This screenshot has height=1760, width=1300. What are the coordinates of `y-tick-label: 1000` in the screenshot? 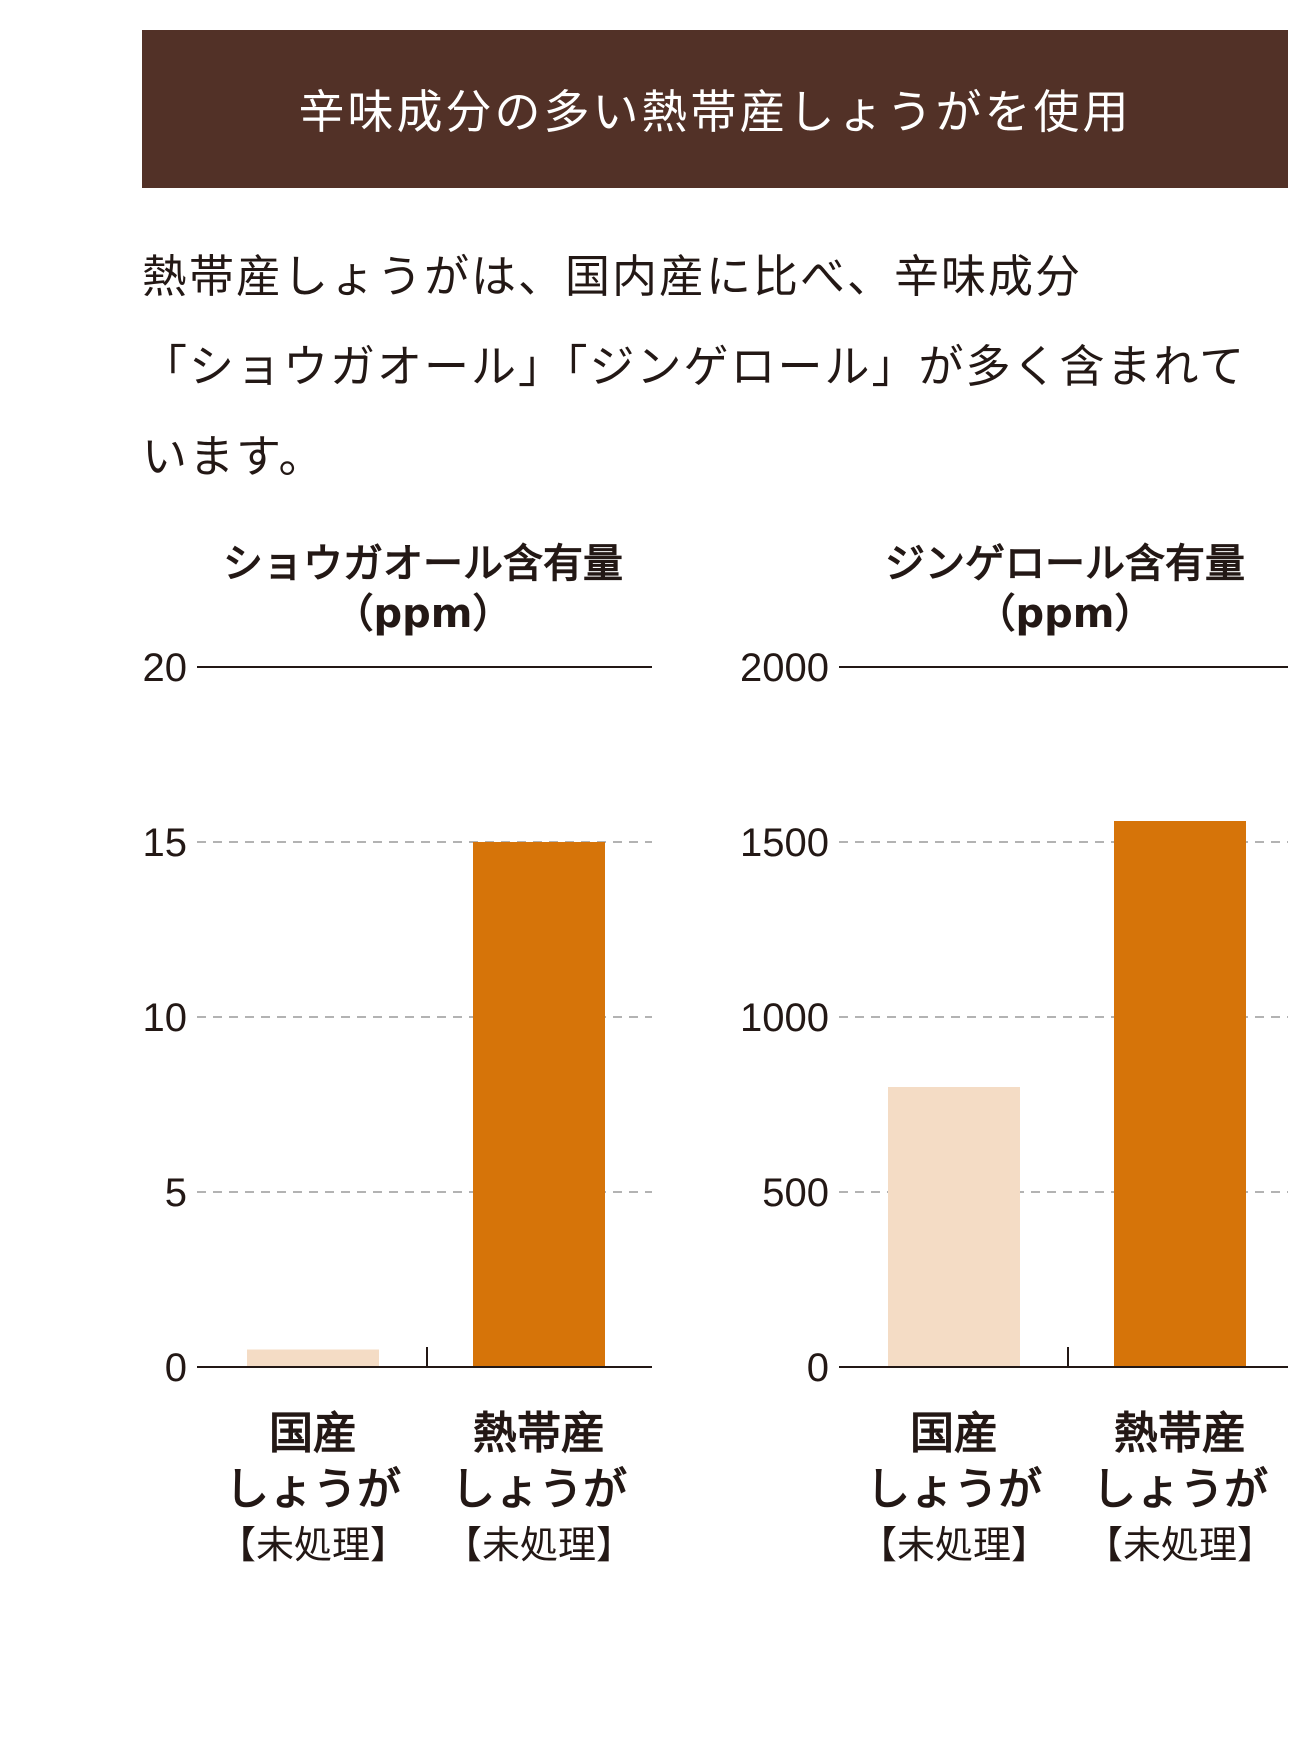 It's located at (784, 1018).